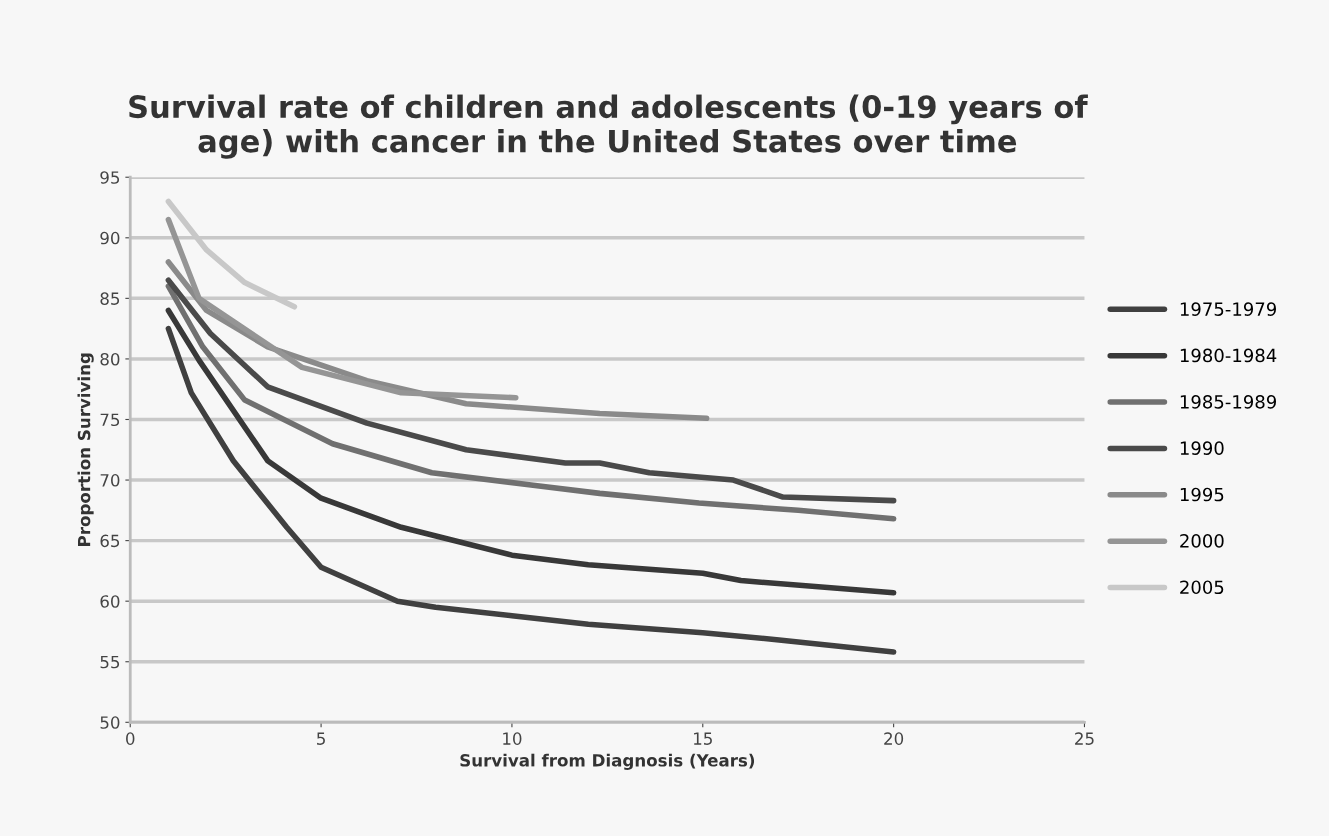  I want to click on y-tick-label: 85, so click(110, 298).